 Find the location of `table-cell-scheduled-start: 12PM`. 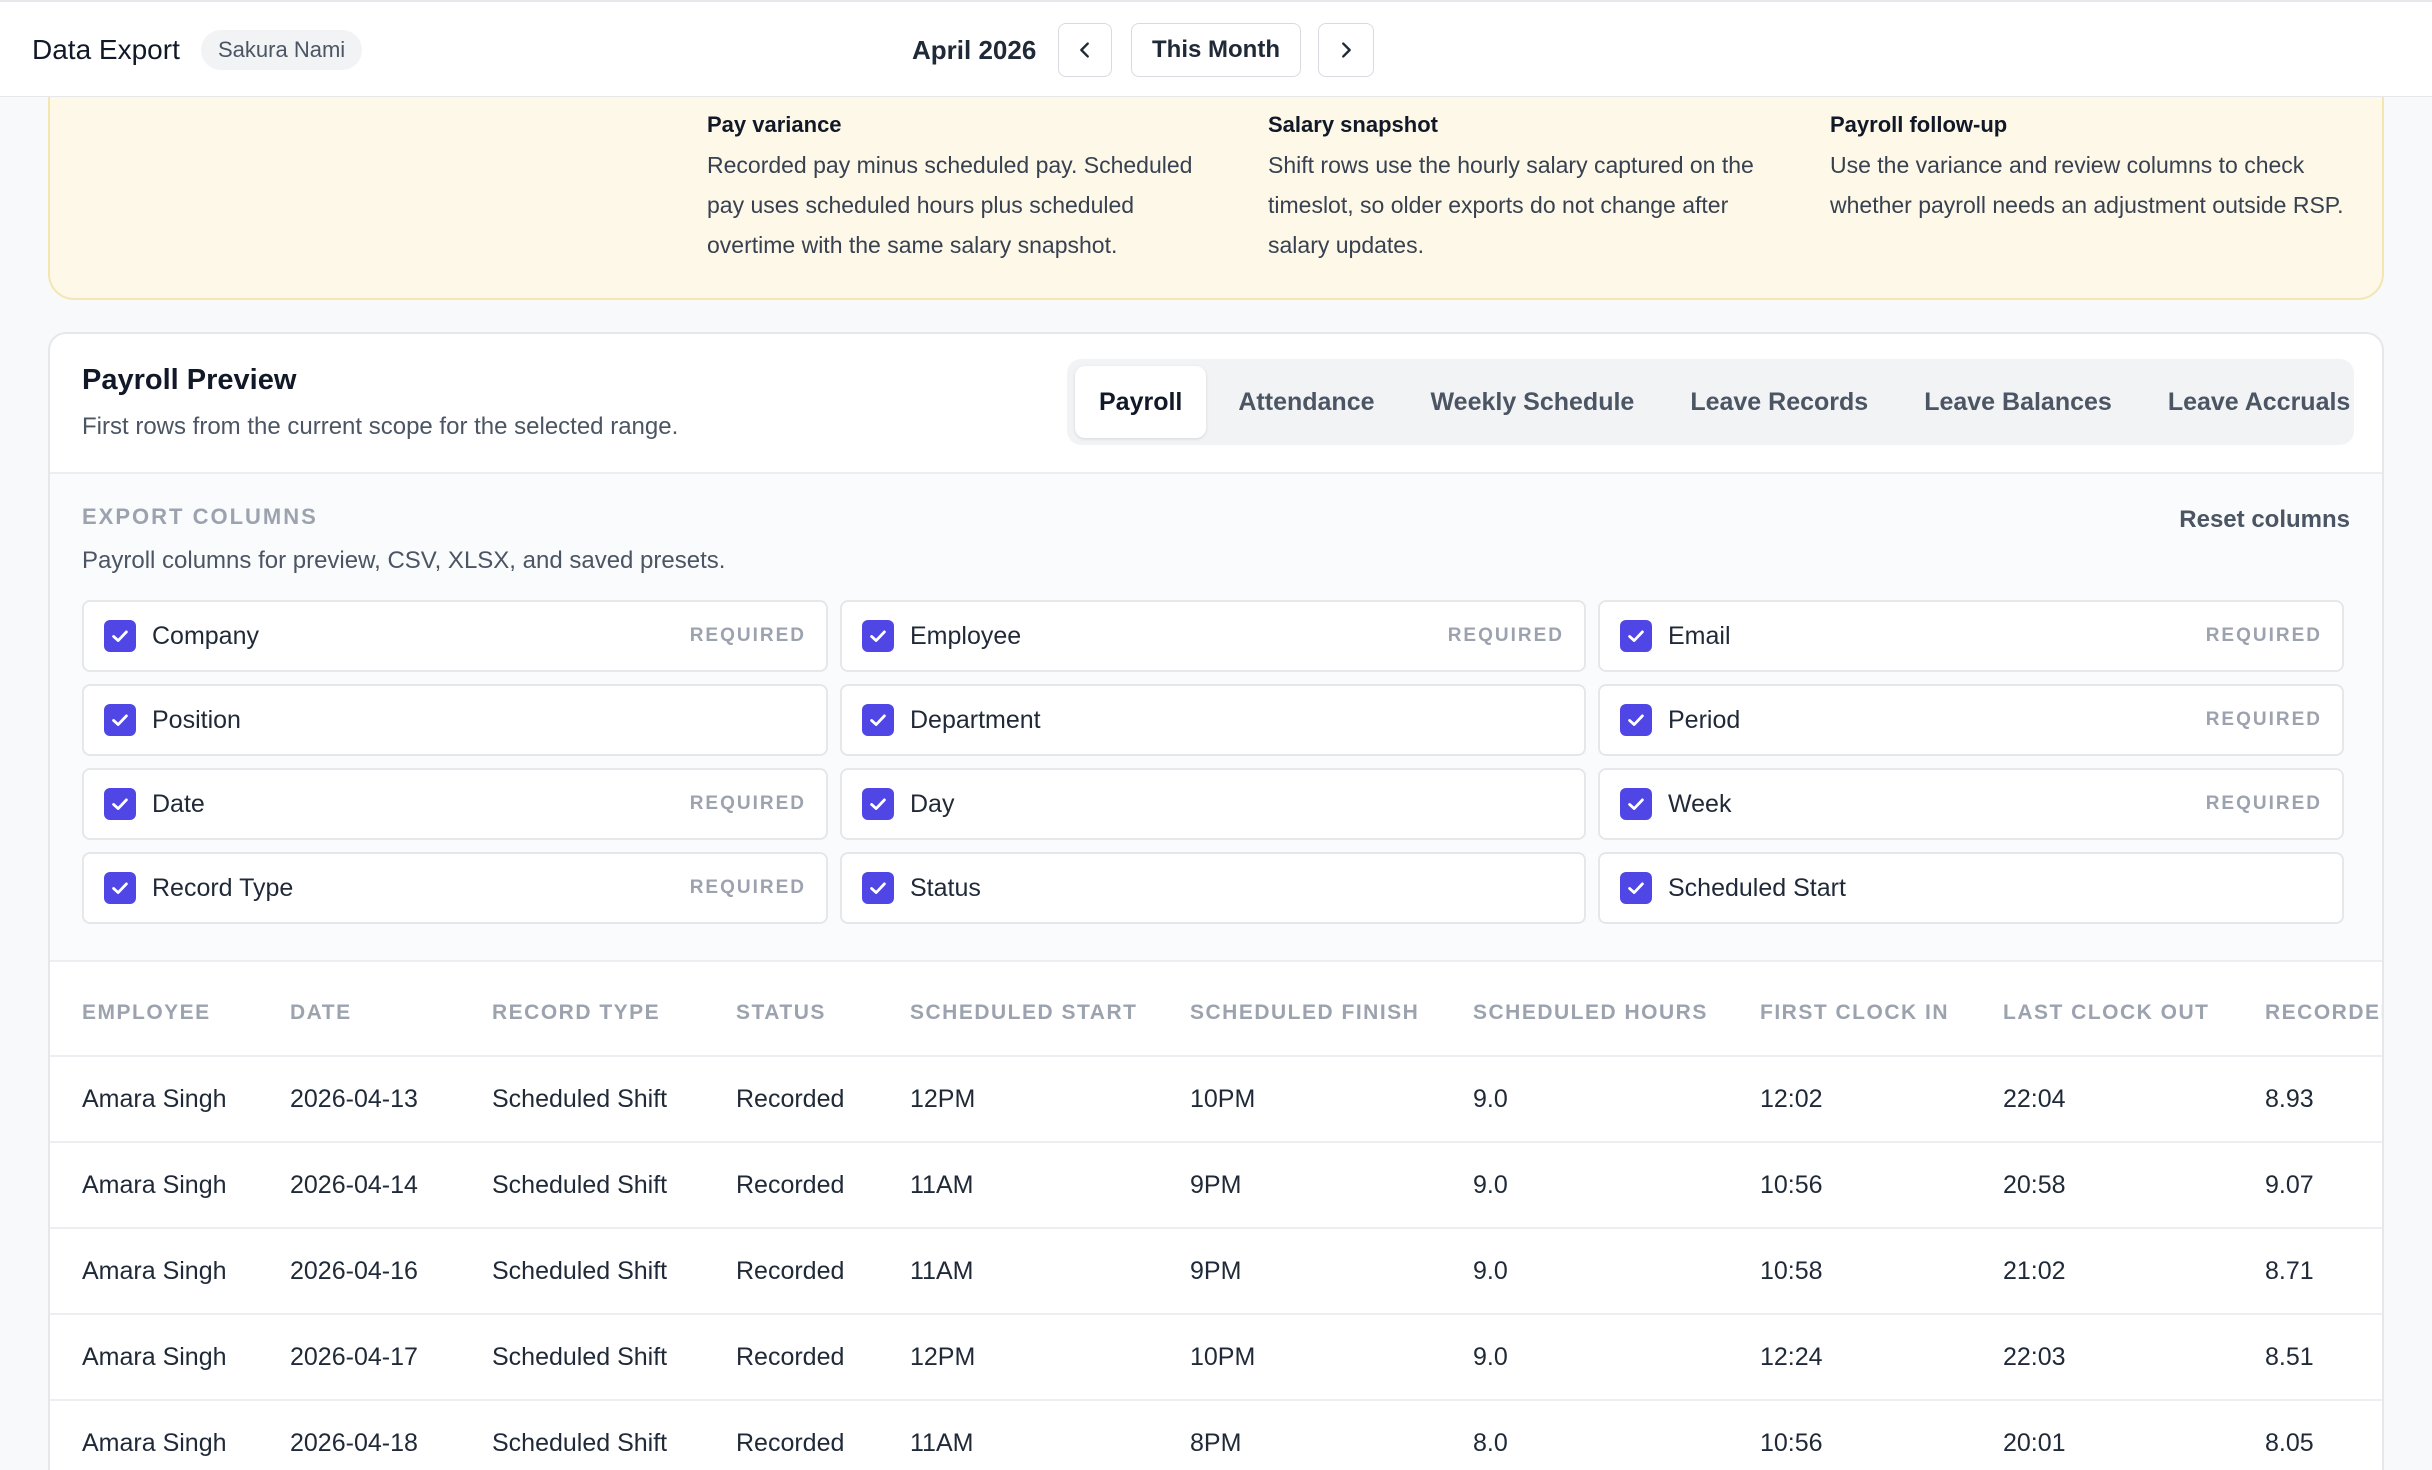

table-cell-scheduled-start: 12PM is located at coordinates (1018, 1099).